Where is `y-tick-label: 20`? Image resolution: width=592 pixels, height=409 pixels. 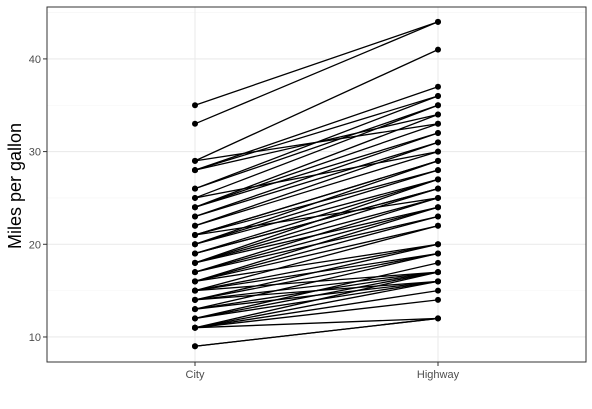 y-tick-label: 20 is located at coordinates (35, 245).